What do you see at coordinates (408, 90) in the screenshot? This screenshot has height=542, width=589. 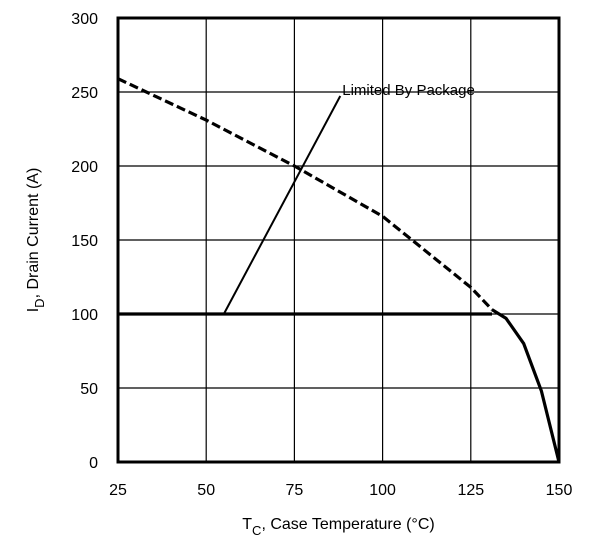 I see `annotation-label: Limited By Package` at bounding box center [408, 90].